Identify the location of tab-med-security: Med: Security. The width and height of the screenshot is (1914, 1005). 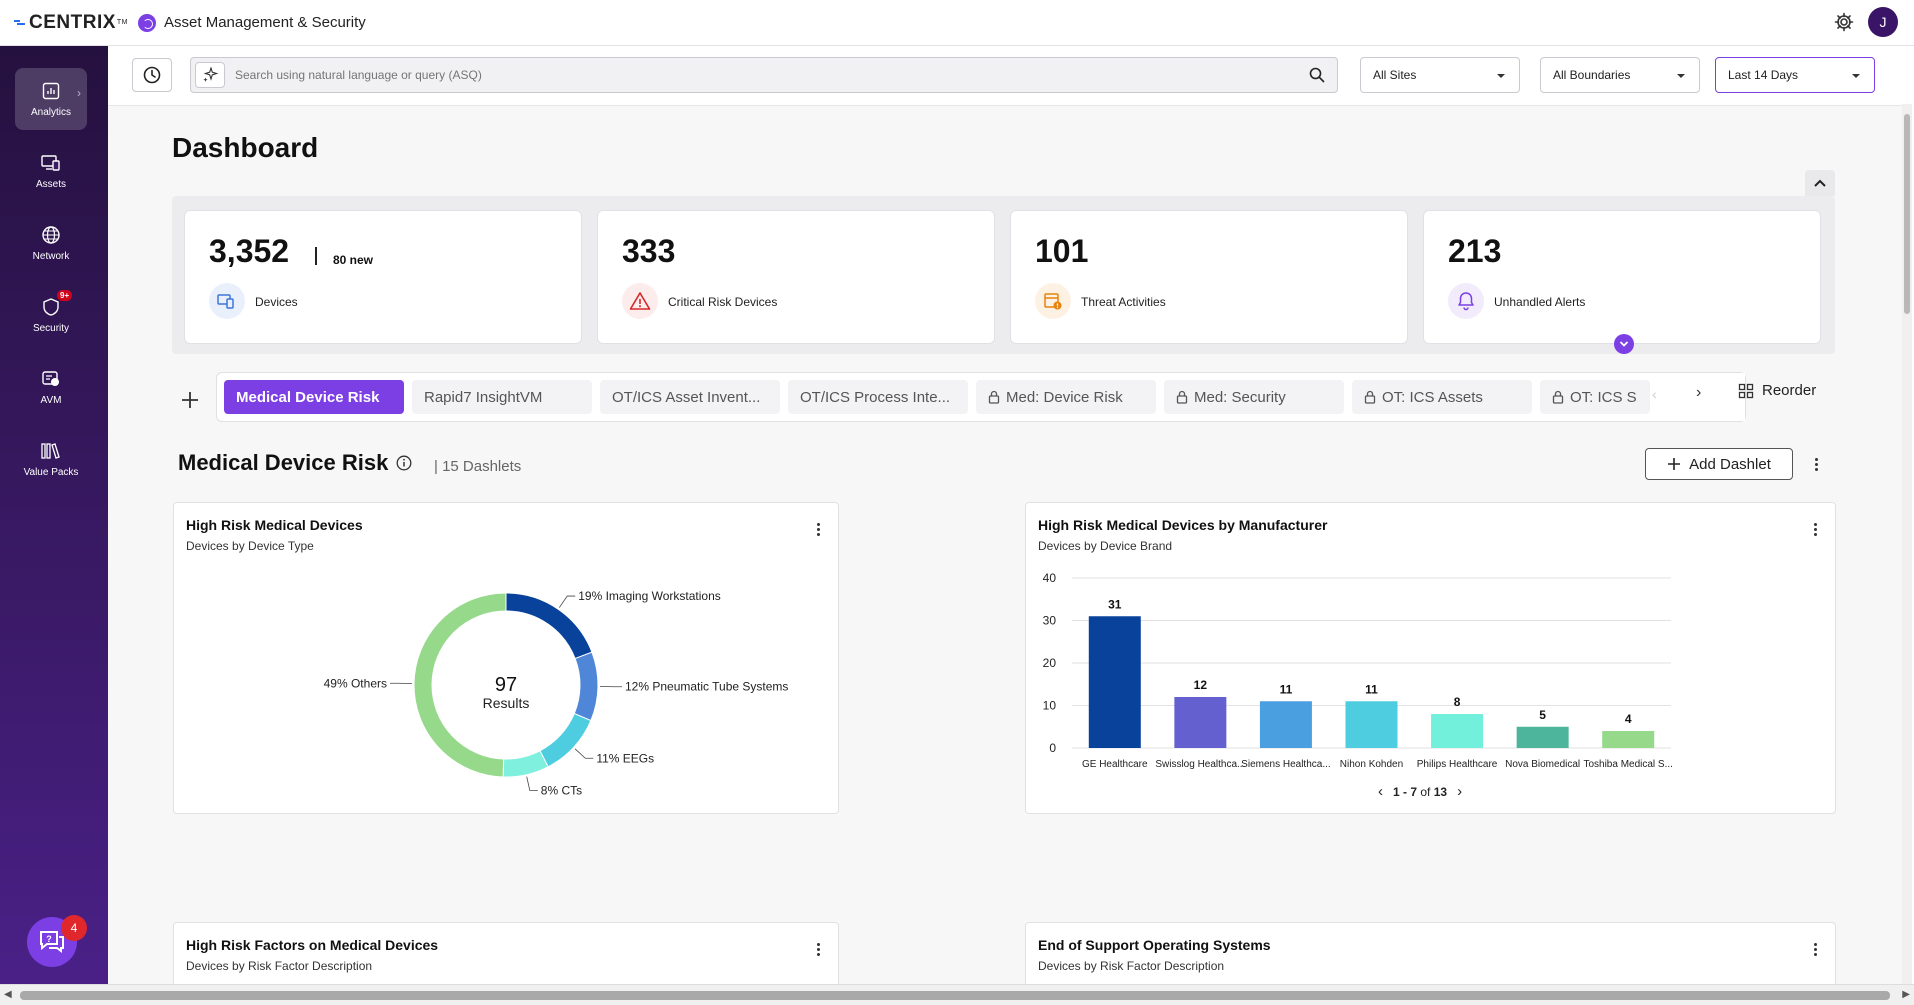
(1254, 397).